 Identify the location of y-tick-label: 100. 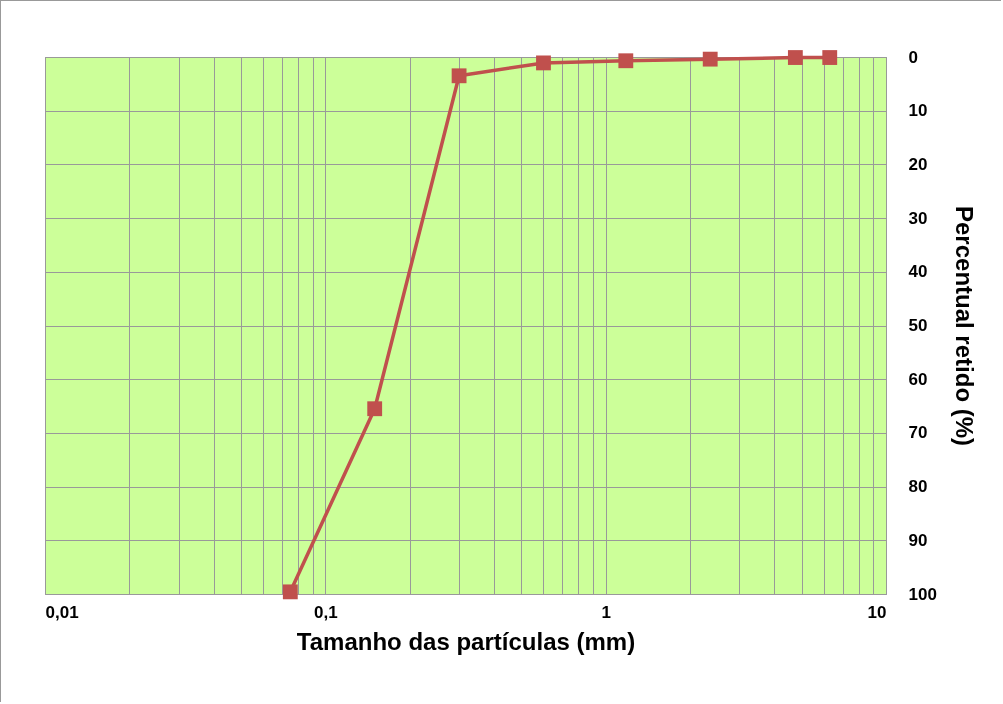
(922, 594).